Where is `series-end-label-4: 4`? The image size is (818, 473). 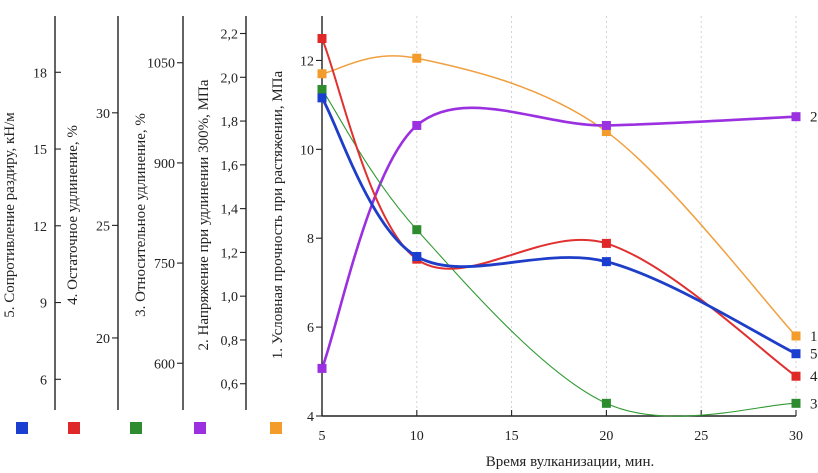
series-end-label-4: 4 is located at coordinates (814, 377).